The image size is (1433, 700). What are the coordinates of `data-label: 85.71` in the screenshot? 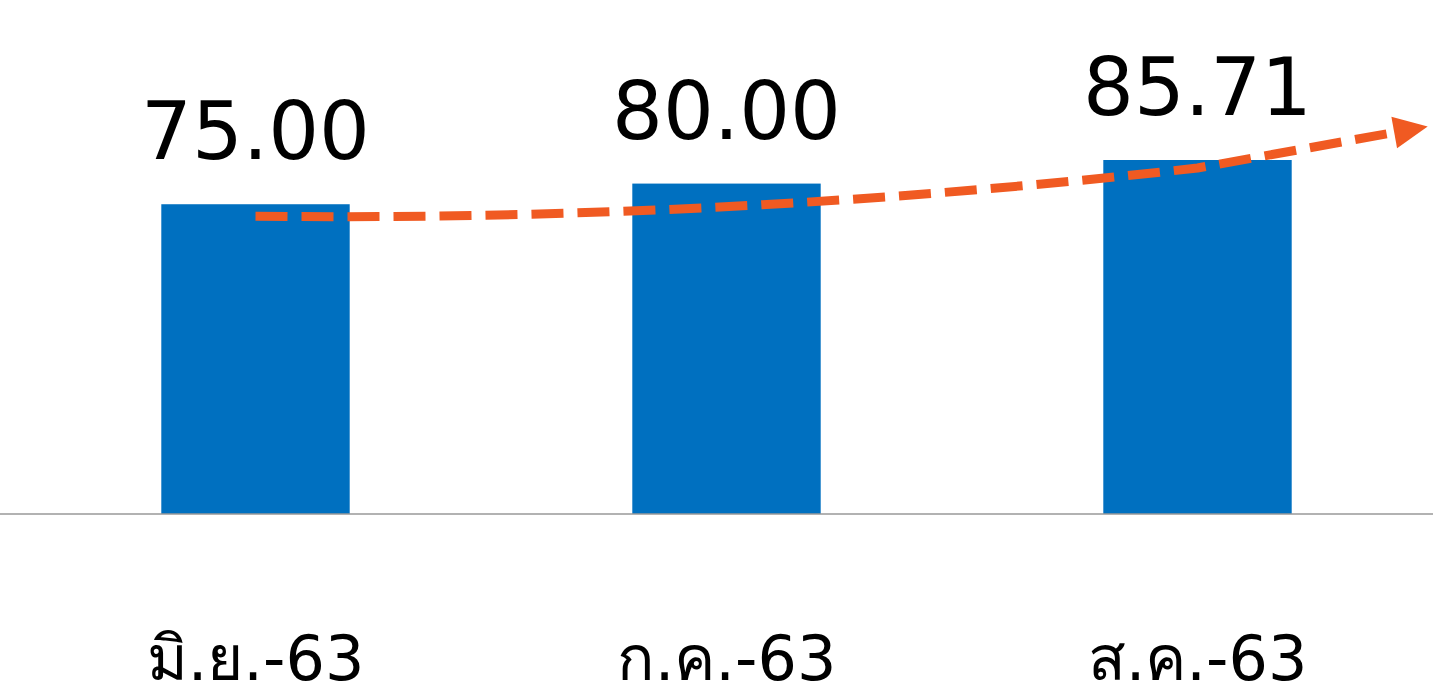 It's located at (1197, 87).